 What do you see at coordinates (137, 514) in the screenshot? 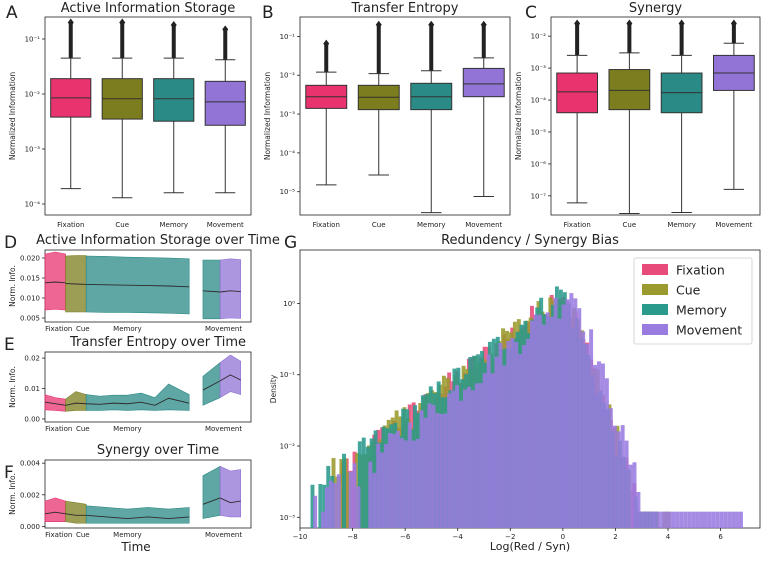
I see `confidence-band-F-memory` at bounding box center [137, 514].